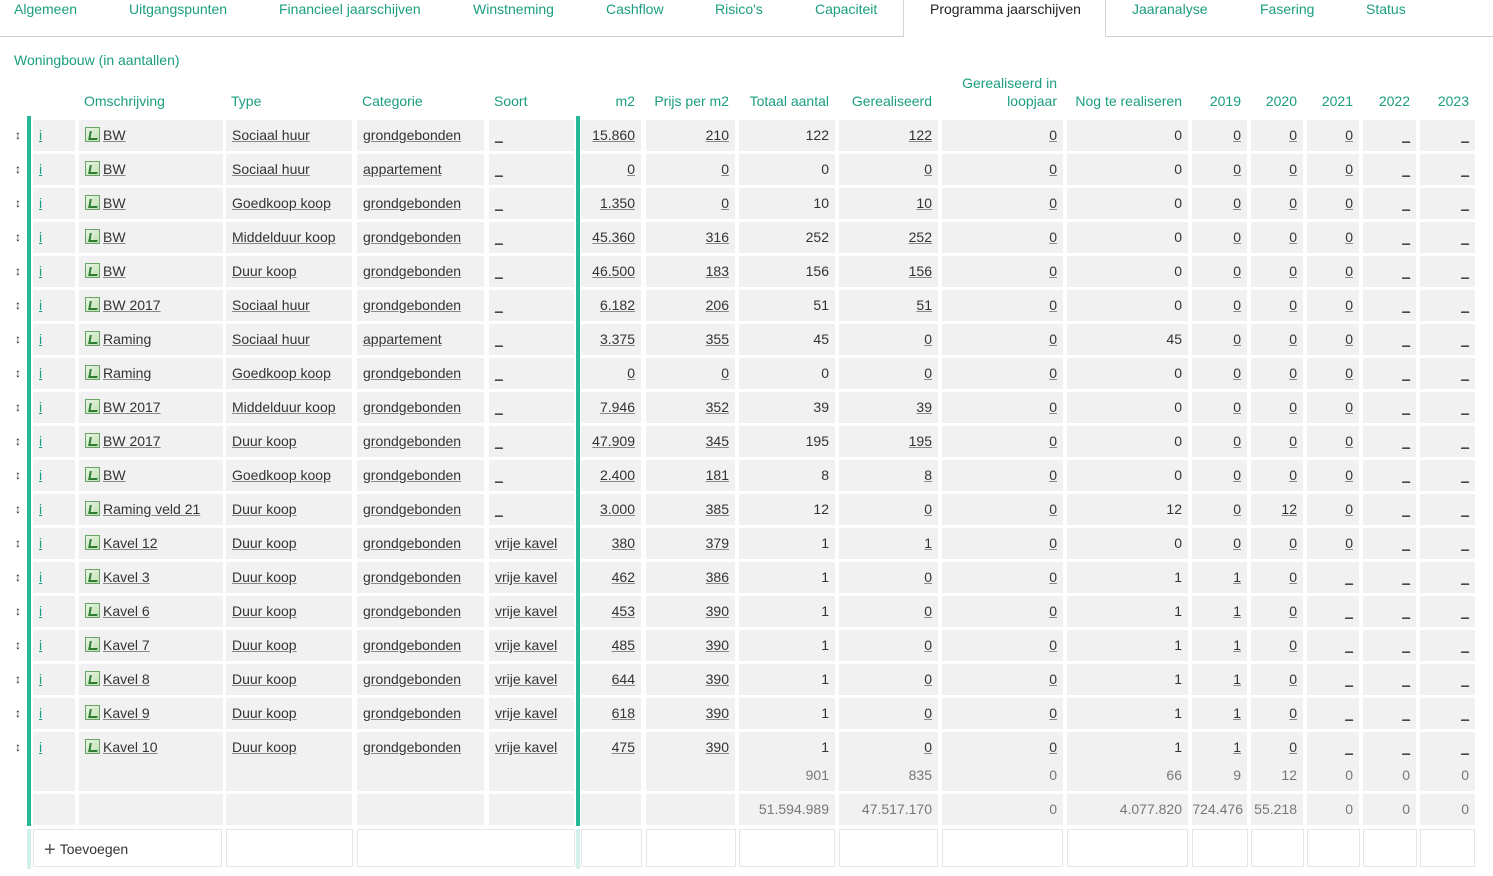 The width and height of the screenshot is (1493, 876). Describe the element at coordinates (717, 441) in the screenshot. I see `prijs-link: 345` at that location.